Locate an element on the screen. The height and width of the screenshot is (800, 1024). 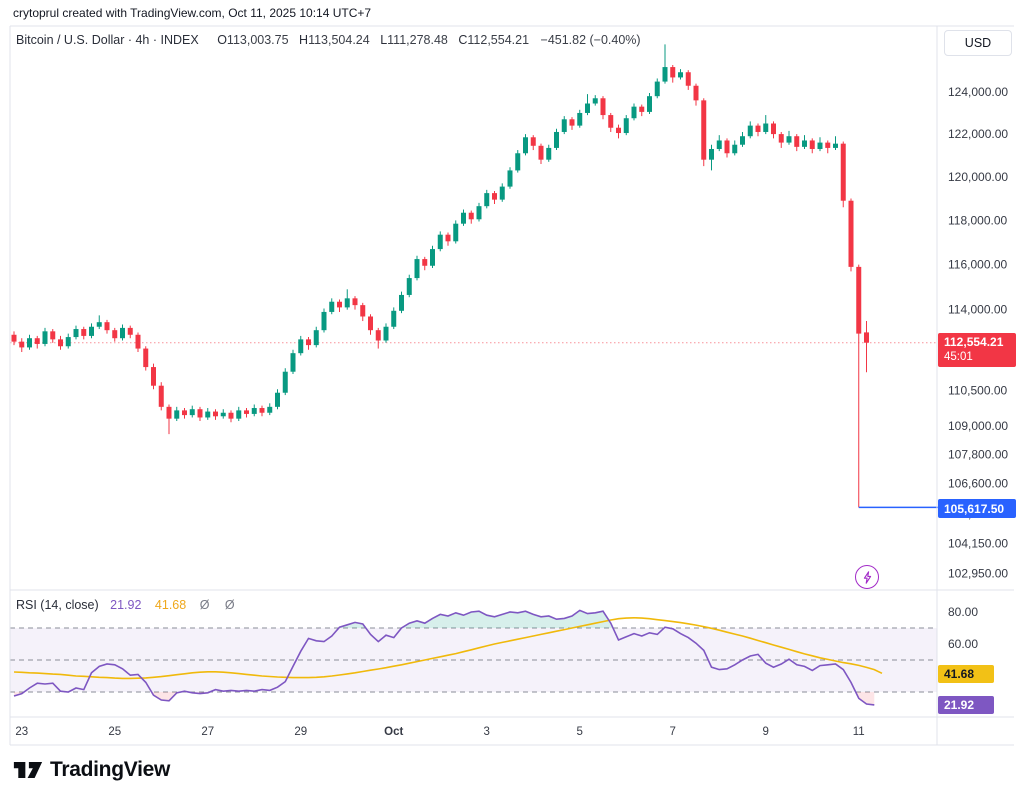
price-axis-label: 122,000.00 is located at coordinates (978, 134).